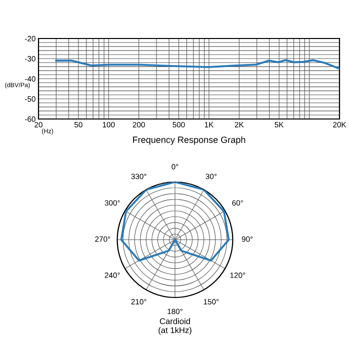 The image size is (350, 350). I want to click on text: Cardioid (at 1kHz), so click(175, 326).